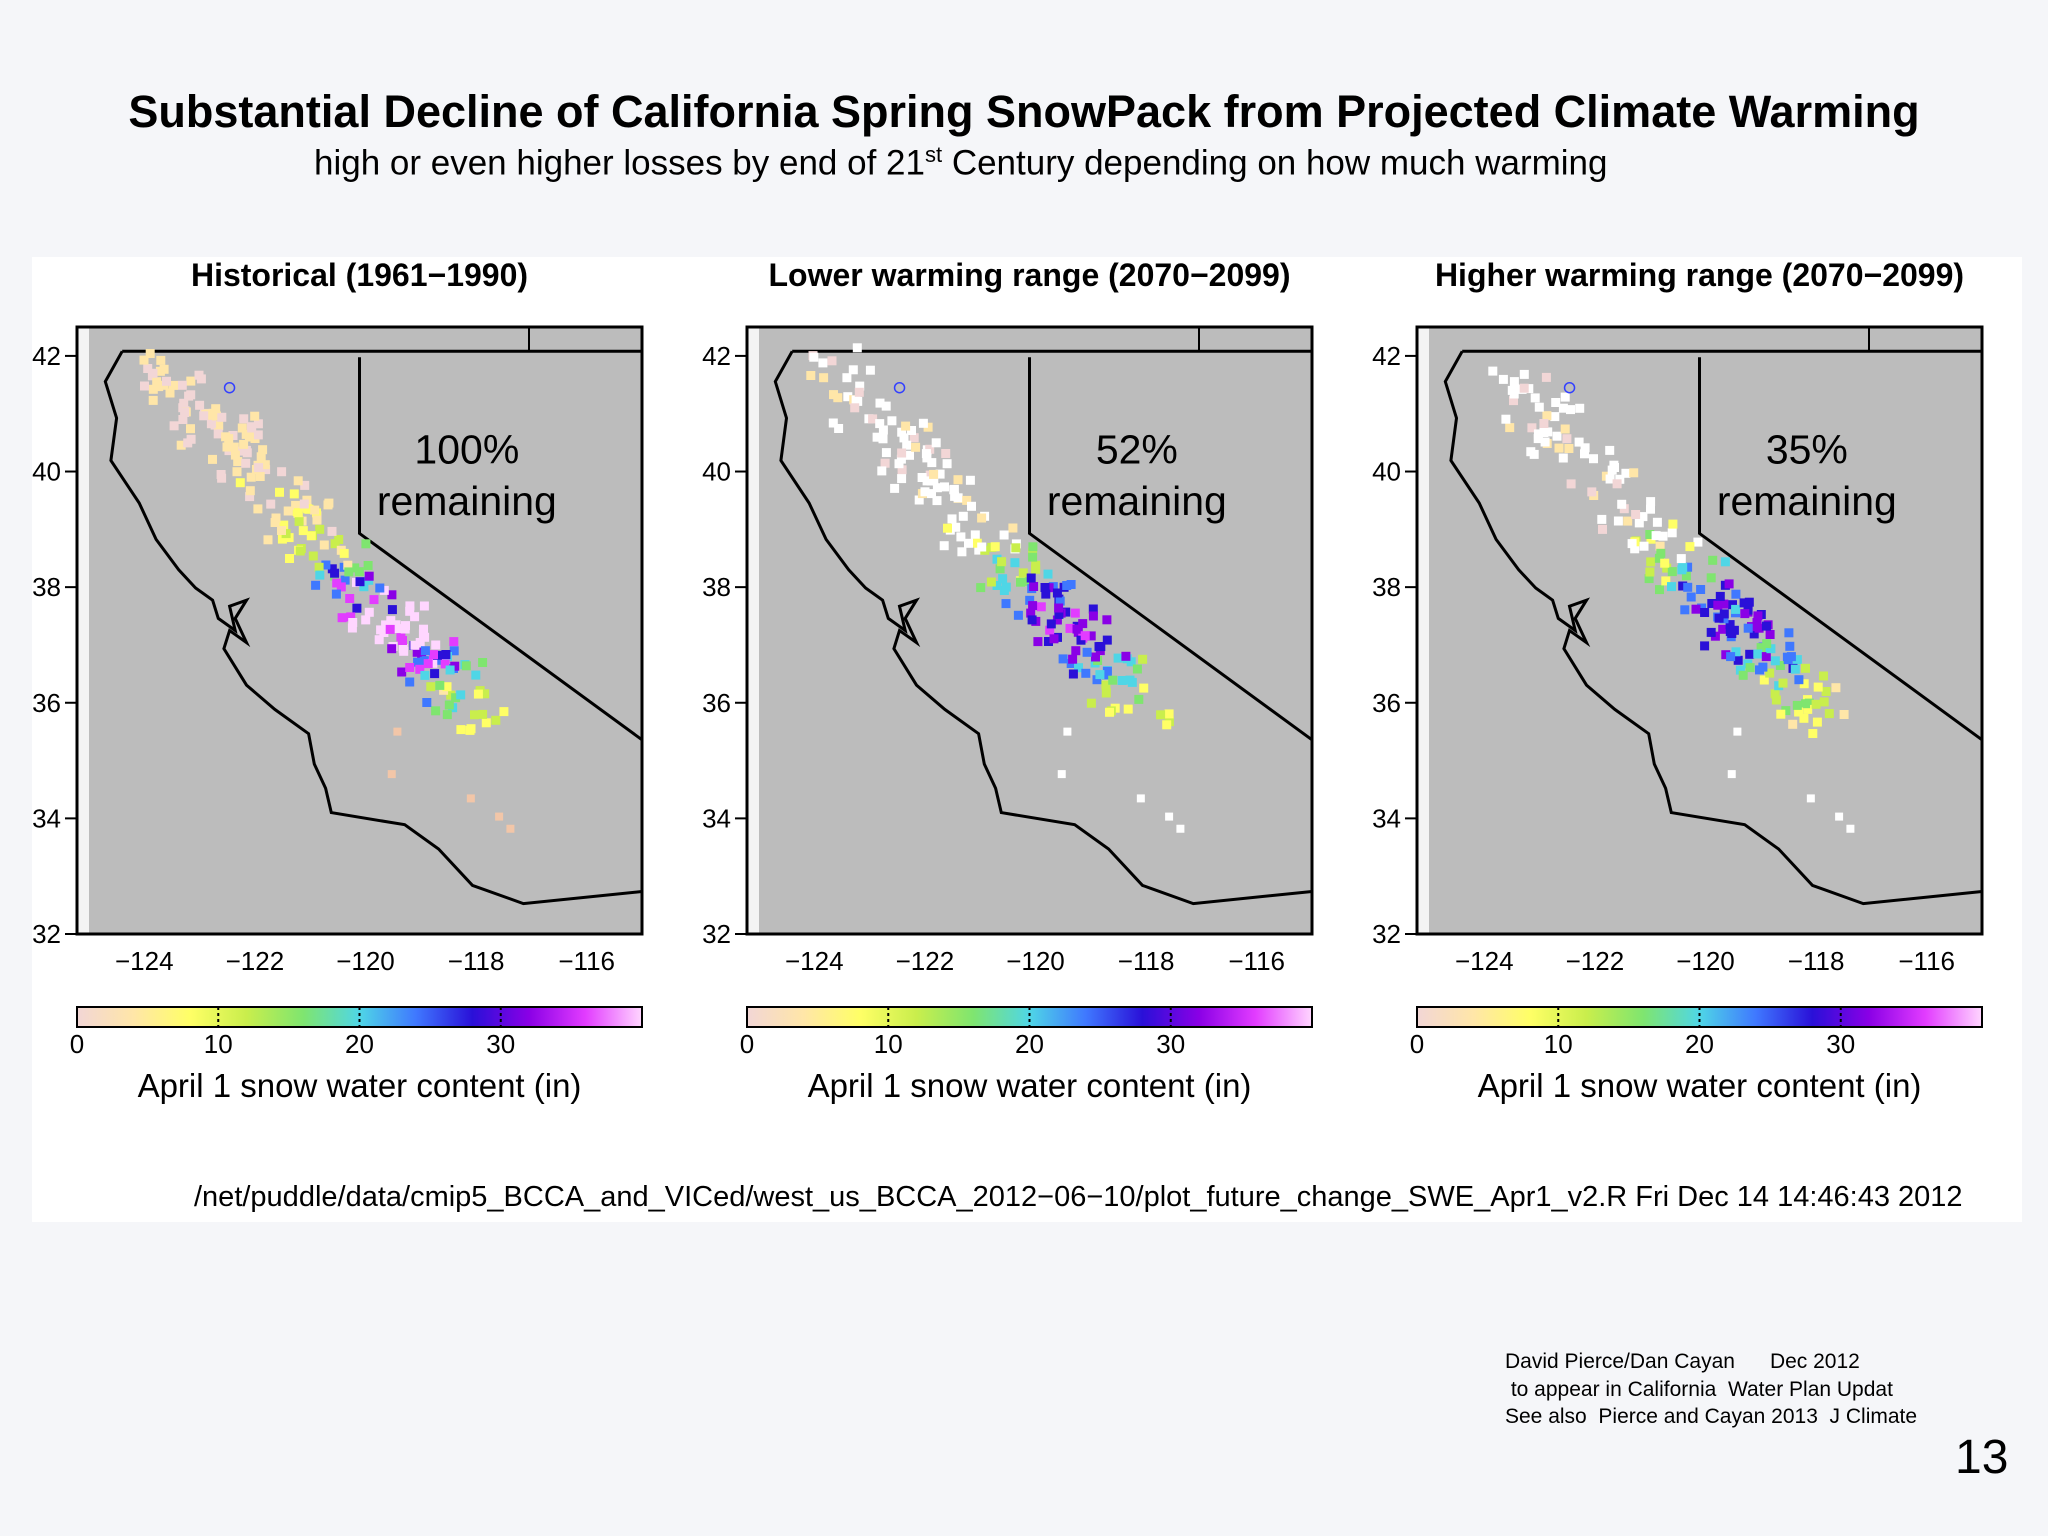  I want to click on subtitle-text: high or even higher losses by end of 21, so click(619, 163).